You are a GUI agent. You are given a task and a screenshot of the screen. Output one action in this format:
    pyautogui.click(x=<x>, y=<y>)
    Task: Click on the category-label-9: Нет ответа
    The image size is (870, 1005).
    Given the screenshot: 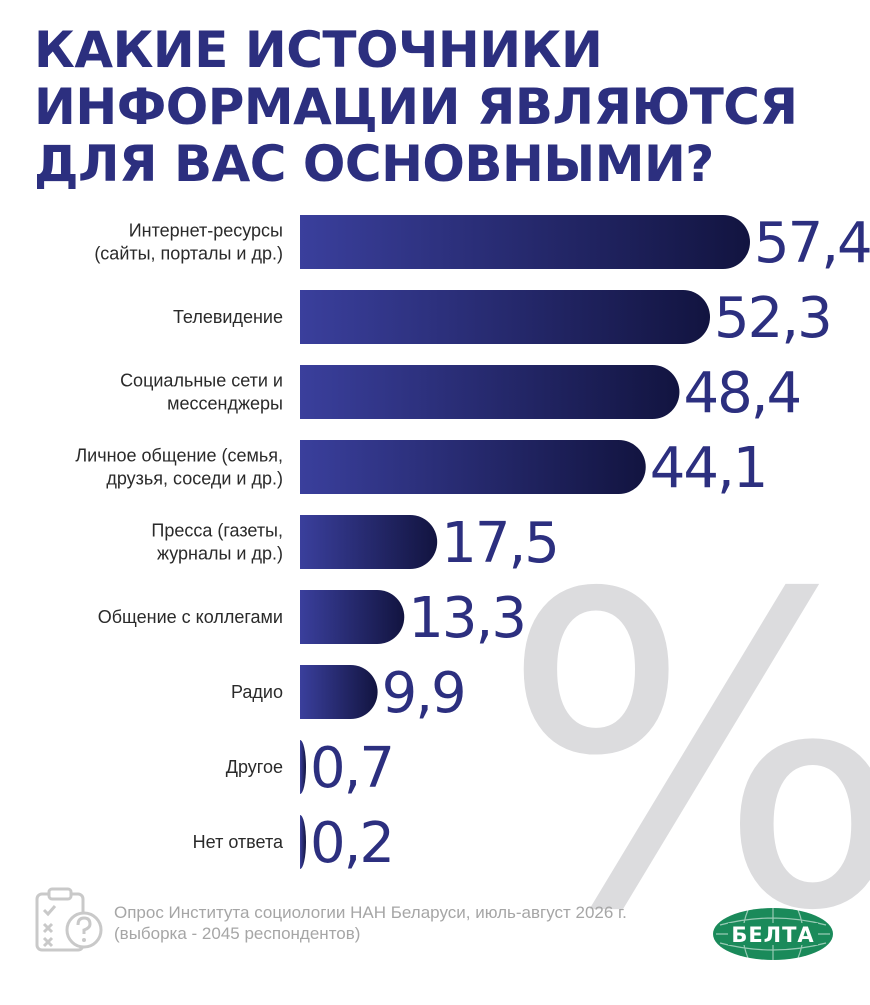 What is the action you would take?
    pyautogui.click(x=238, y=842)
    